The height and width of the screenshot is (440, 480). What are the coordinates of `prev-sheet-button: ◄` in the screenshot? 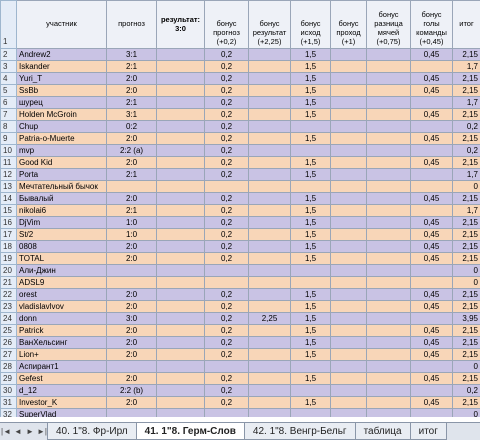 It's located at (18, 431).